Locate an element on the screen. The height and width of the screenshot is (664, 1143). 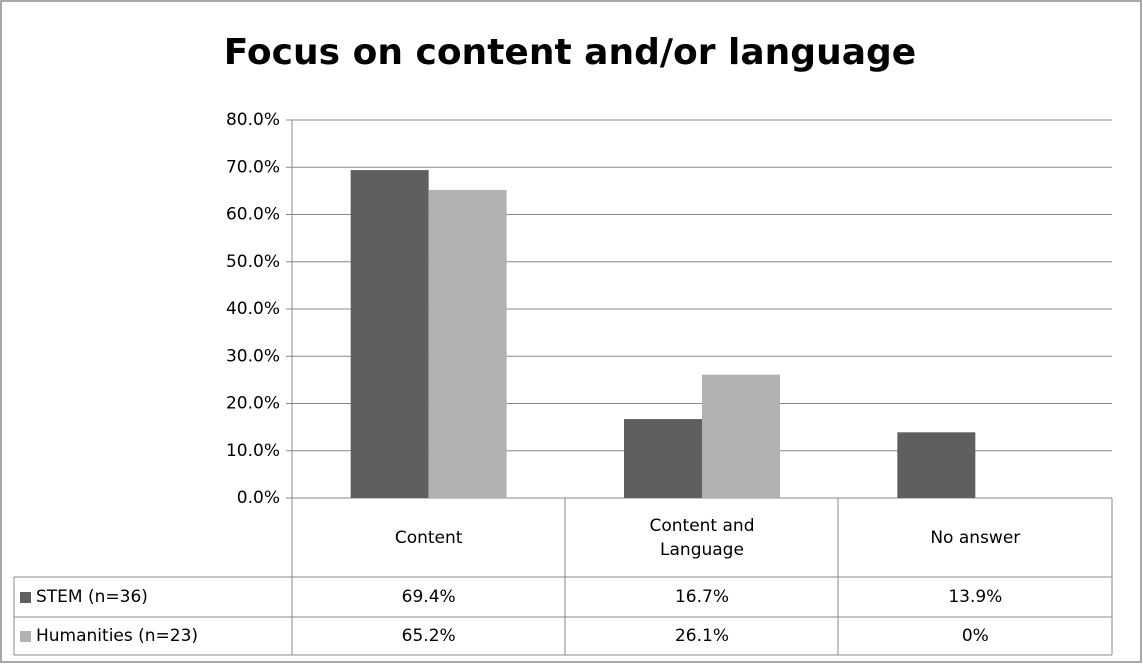
table-header-cell: Content and Language is located at coordinates (701, 537).